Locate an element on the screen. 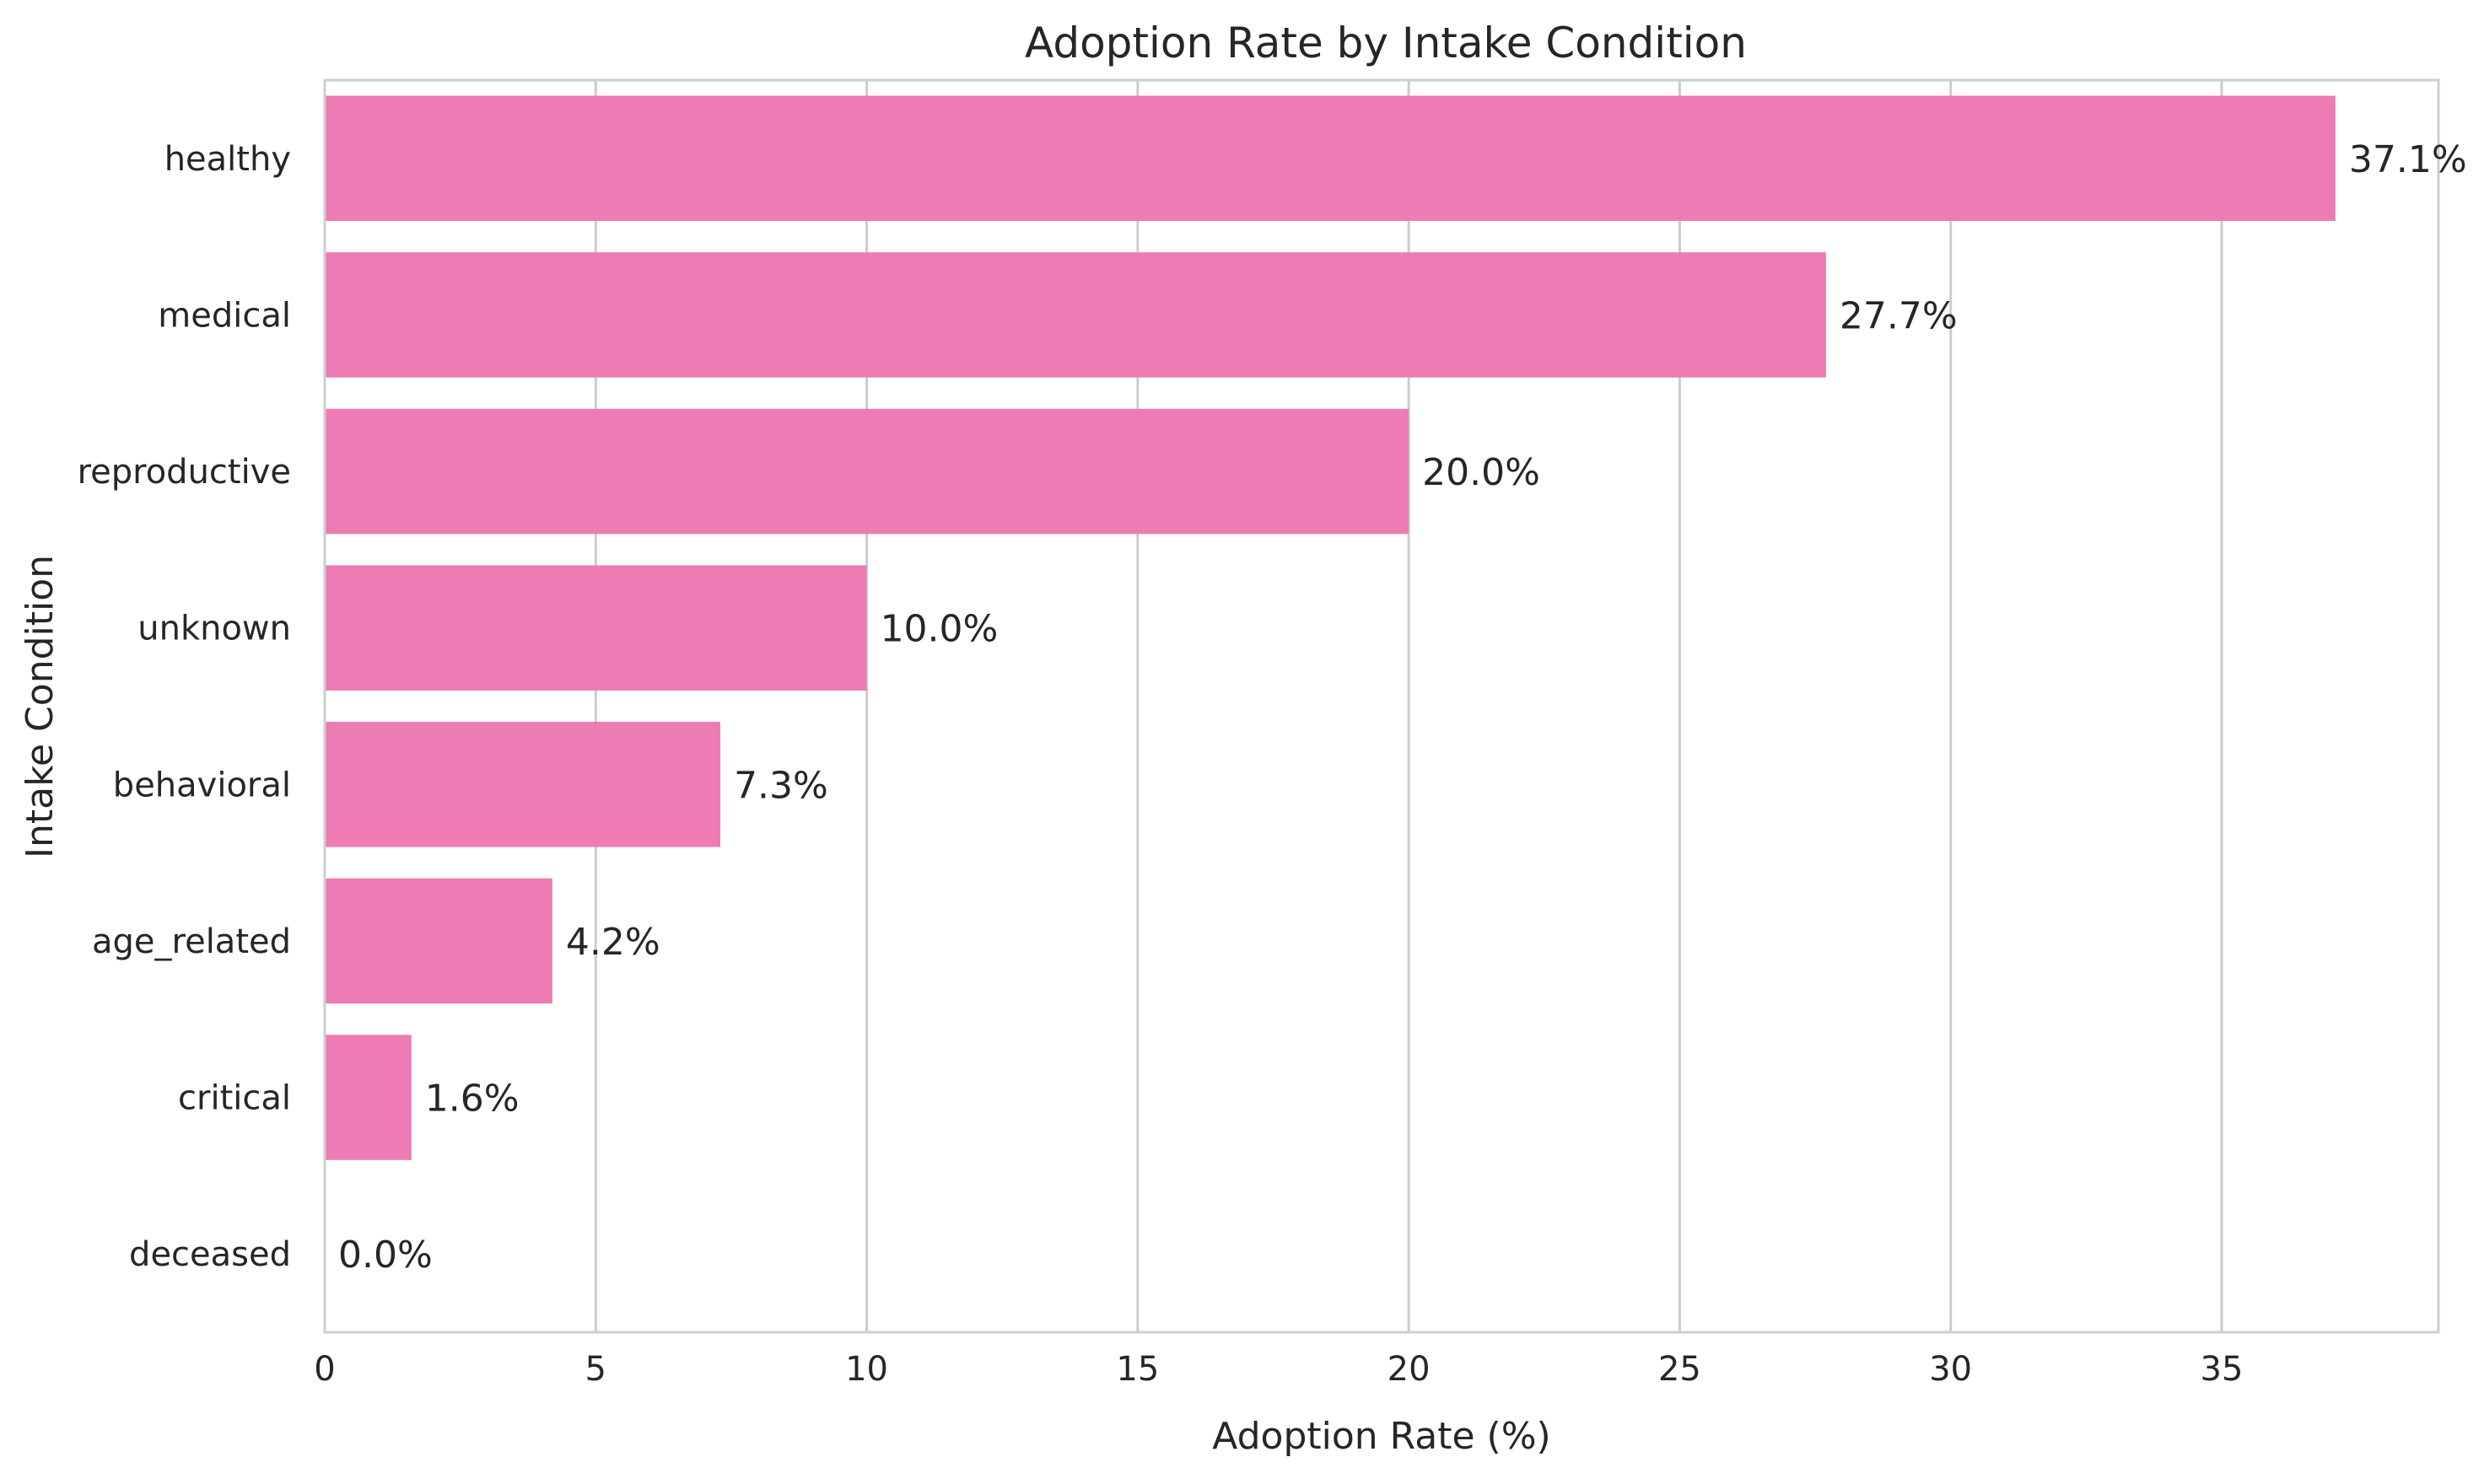  value-label: 7.3% is located at coordinates (781, 785).